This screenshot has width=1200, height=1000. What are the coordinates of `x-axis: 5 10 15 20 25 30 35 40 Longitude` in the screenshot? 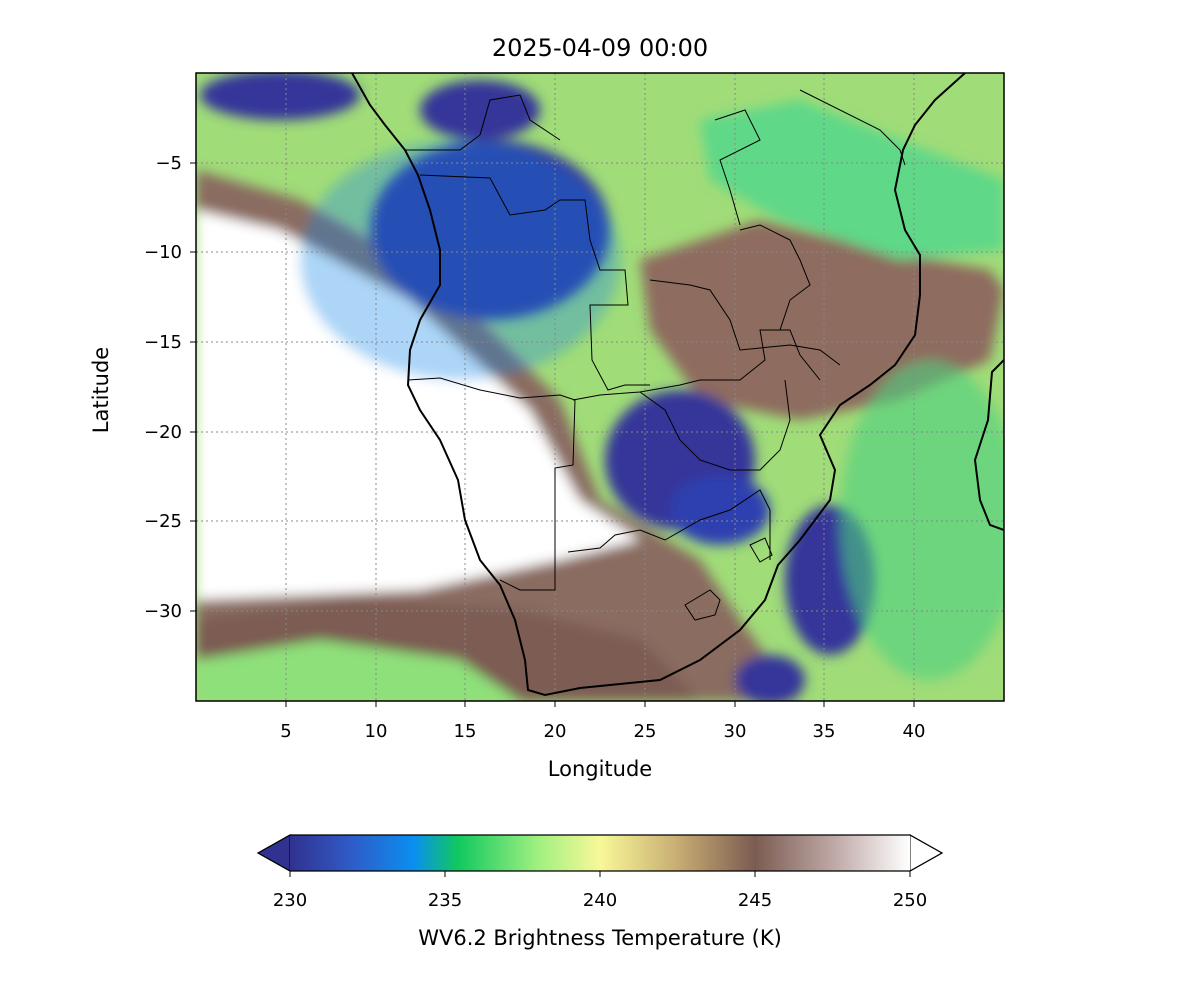 It's located at (602, 741).